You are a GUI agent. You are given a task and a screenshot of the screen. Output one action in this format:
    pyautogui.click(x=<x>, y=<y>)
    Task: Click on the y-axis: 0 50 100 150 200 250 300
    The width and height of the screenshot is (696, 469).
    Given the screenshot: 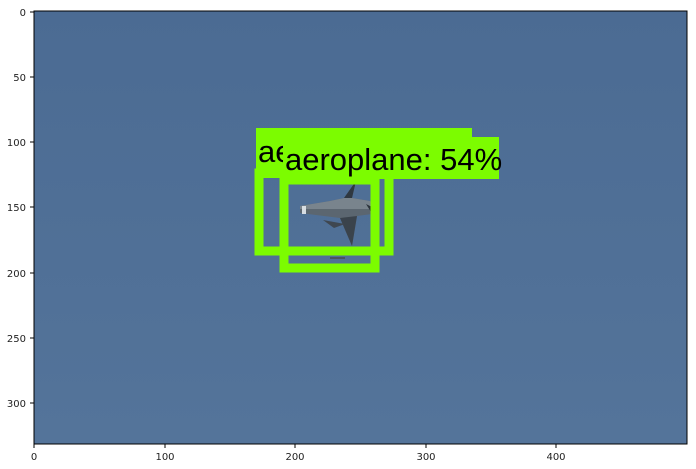 What is the action you would take?
    pyautogui.click(x=20, y=209)
    